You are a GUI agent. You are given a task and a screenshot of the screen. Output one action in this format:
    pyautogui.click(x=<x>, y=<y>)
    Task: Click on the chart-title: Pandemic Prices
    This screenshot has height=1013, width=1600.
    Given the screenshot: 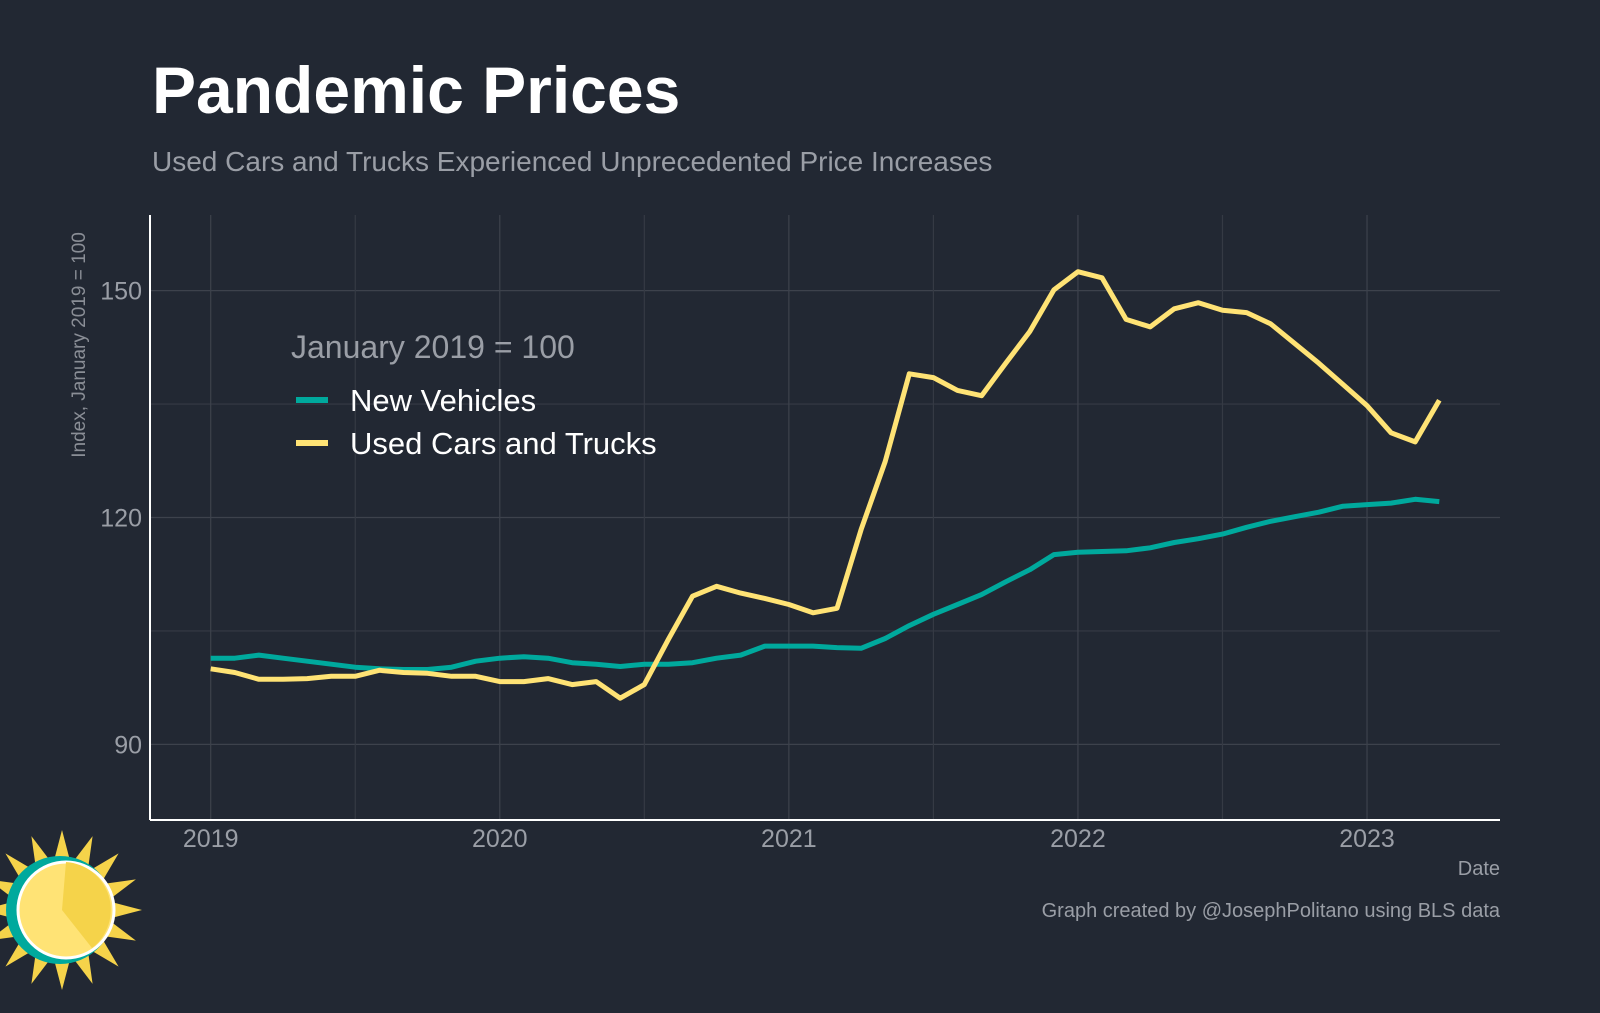 What is the action you would take?
    pyautogui.click(x=416, y=90)
    